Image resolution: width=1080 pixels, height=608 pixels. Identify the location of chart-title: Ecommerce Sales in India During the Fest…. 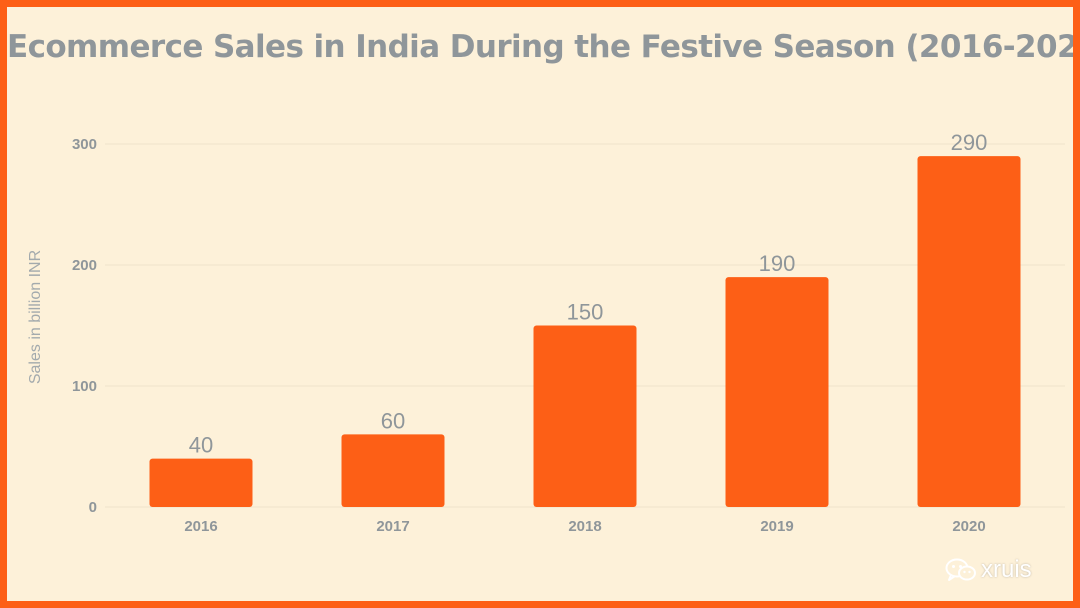
(540, 47).